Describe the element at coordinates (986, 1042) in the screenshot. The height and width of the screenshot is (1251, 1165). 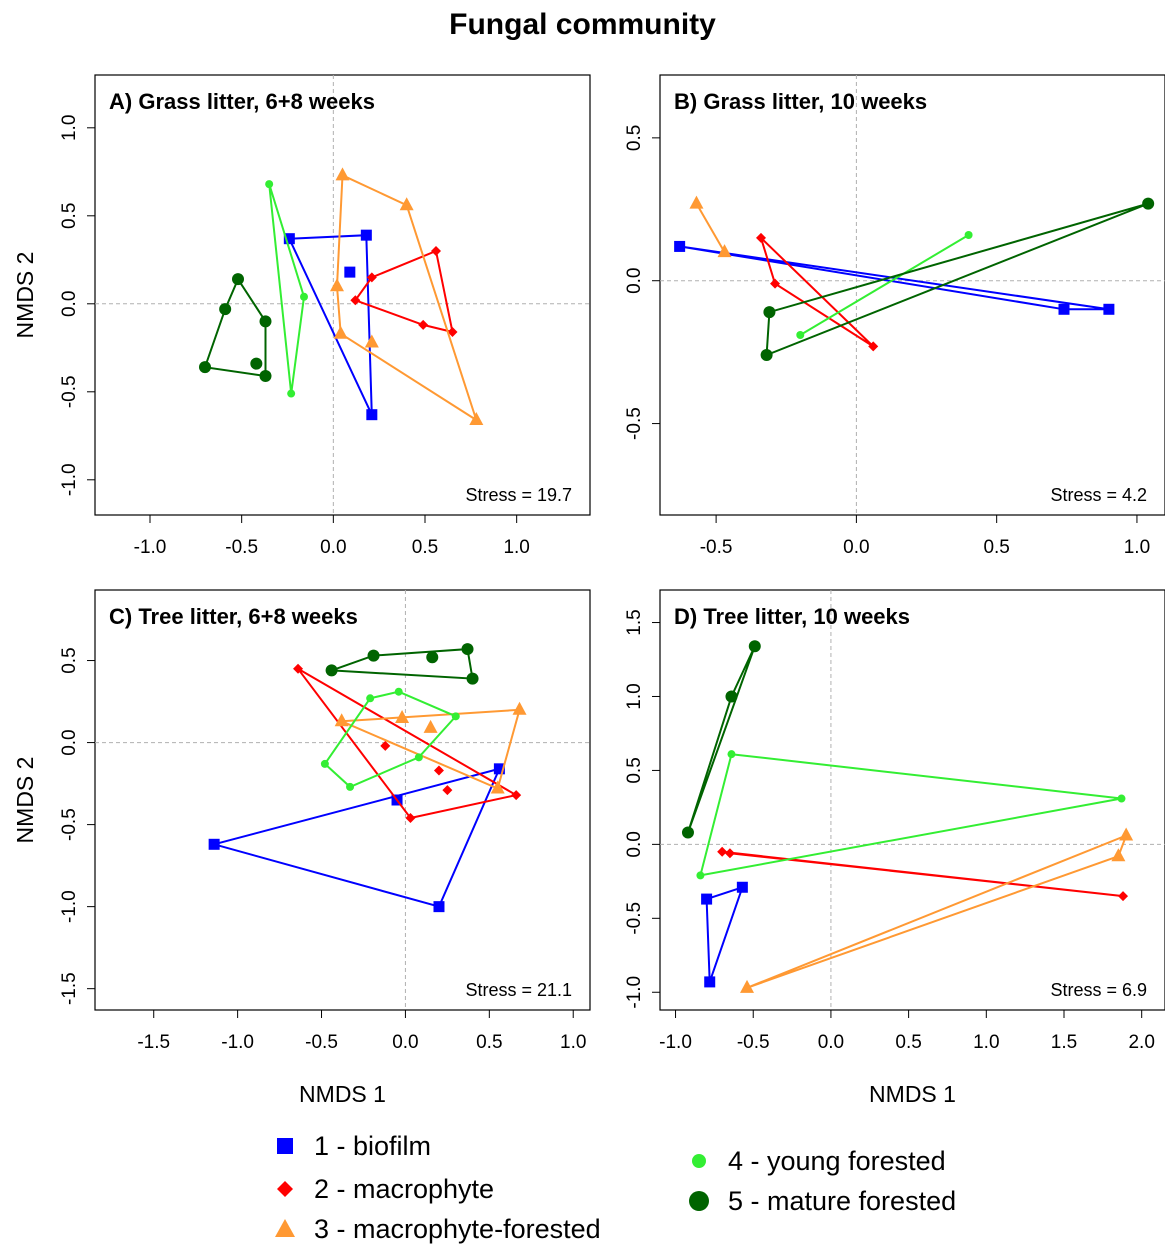
I see `x-tick-label: 1.0` at that location.